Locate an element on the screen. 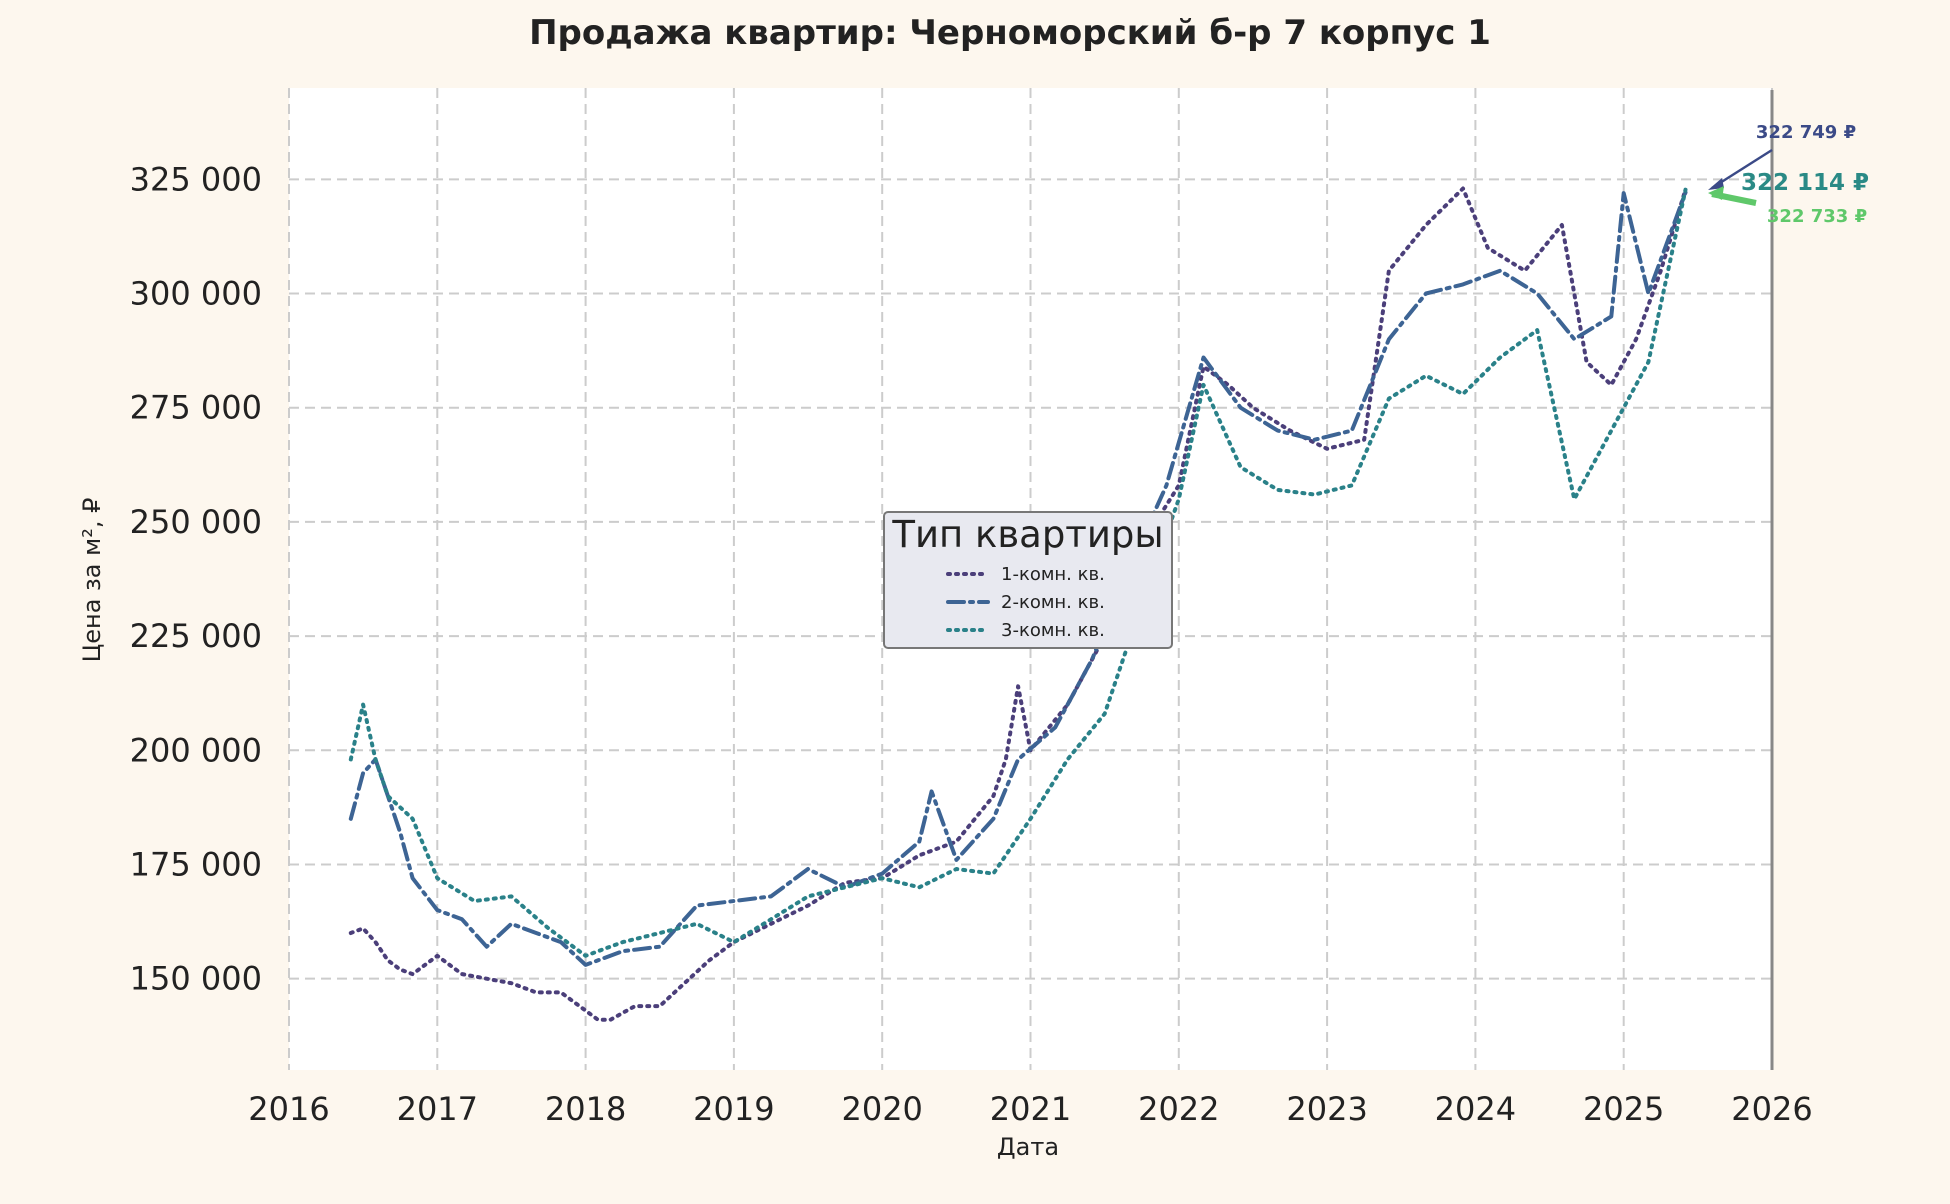  x-tick-label: 2020 is located at coordinates (881, 1109).